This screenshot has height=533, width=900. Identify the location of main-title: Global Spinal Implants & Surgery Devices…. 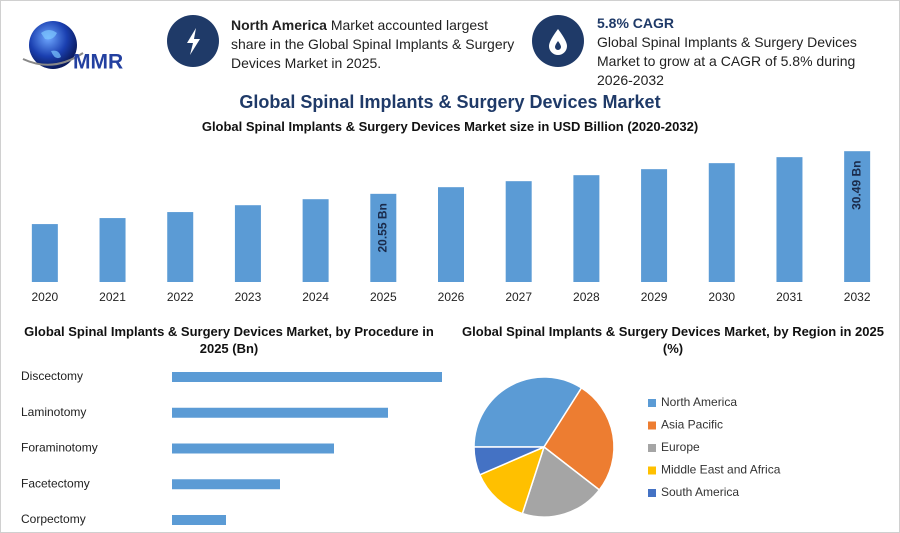
(450, 102).